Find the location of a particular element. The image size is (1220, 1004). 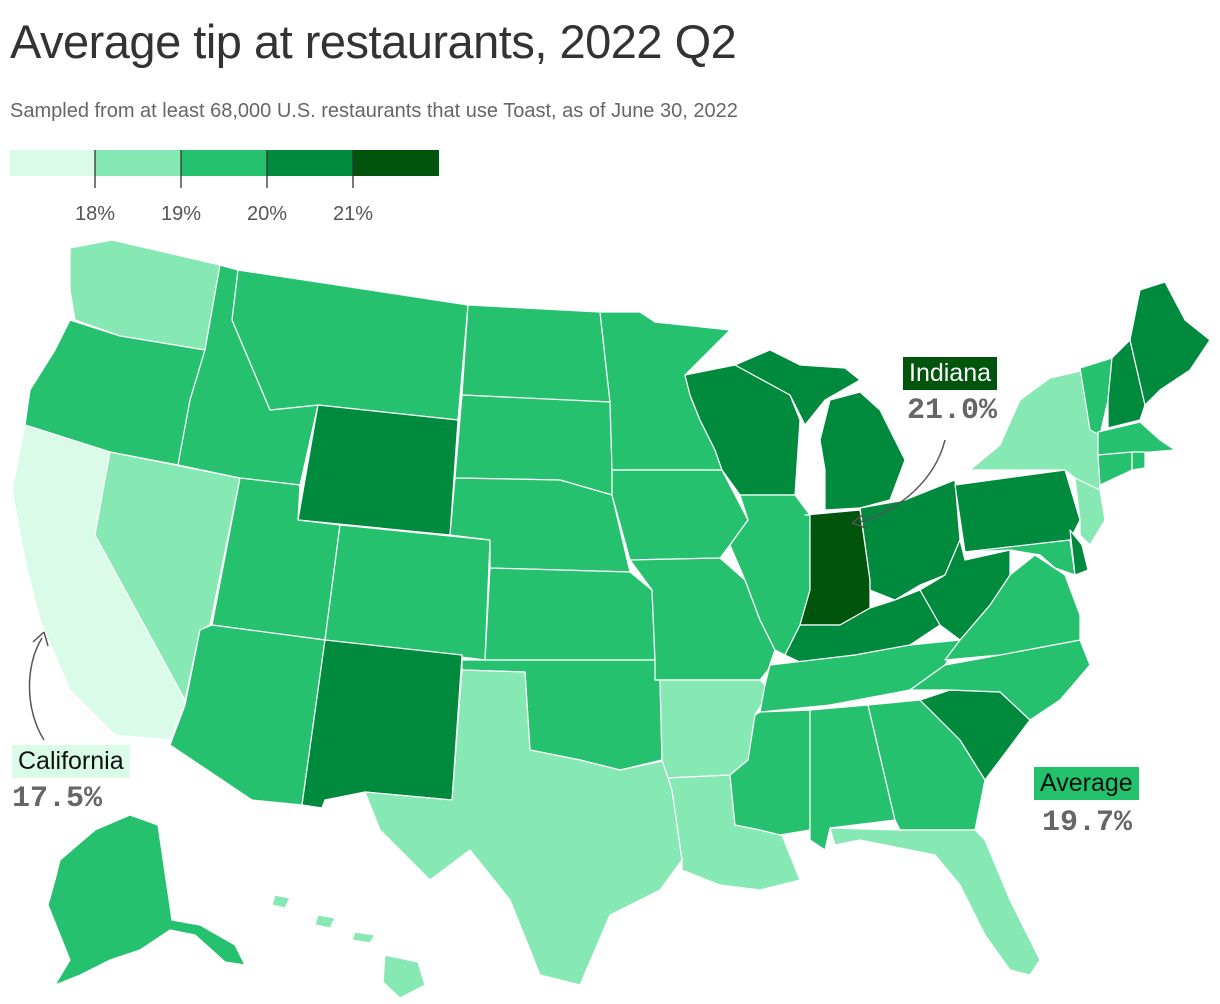

indiana-callout-arrowhead is located at coordinates (859, 521).